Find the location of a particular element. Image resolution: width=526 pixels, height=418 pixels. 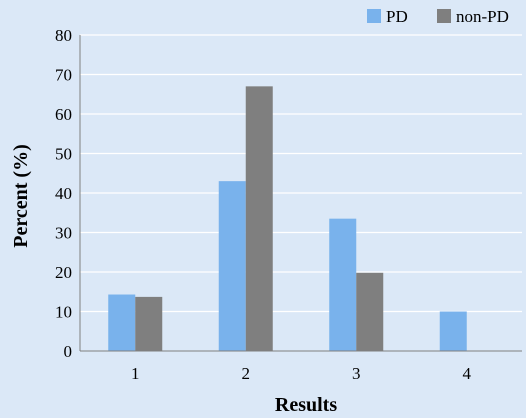

legend-swatch-pd is located at coordinates (374, 16).